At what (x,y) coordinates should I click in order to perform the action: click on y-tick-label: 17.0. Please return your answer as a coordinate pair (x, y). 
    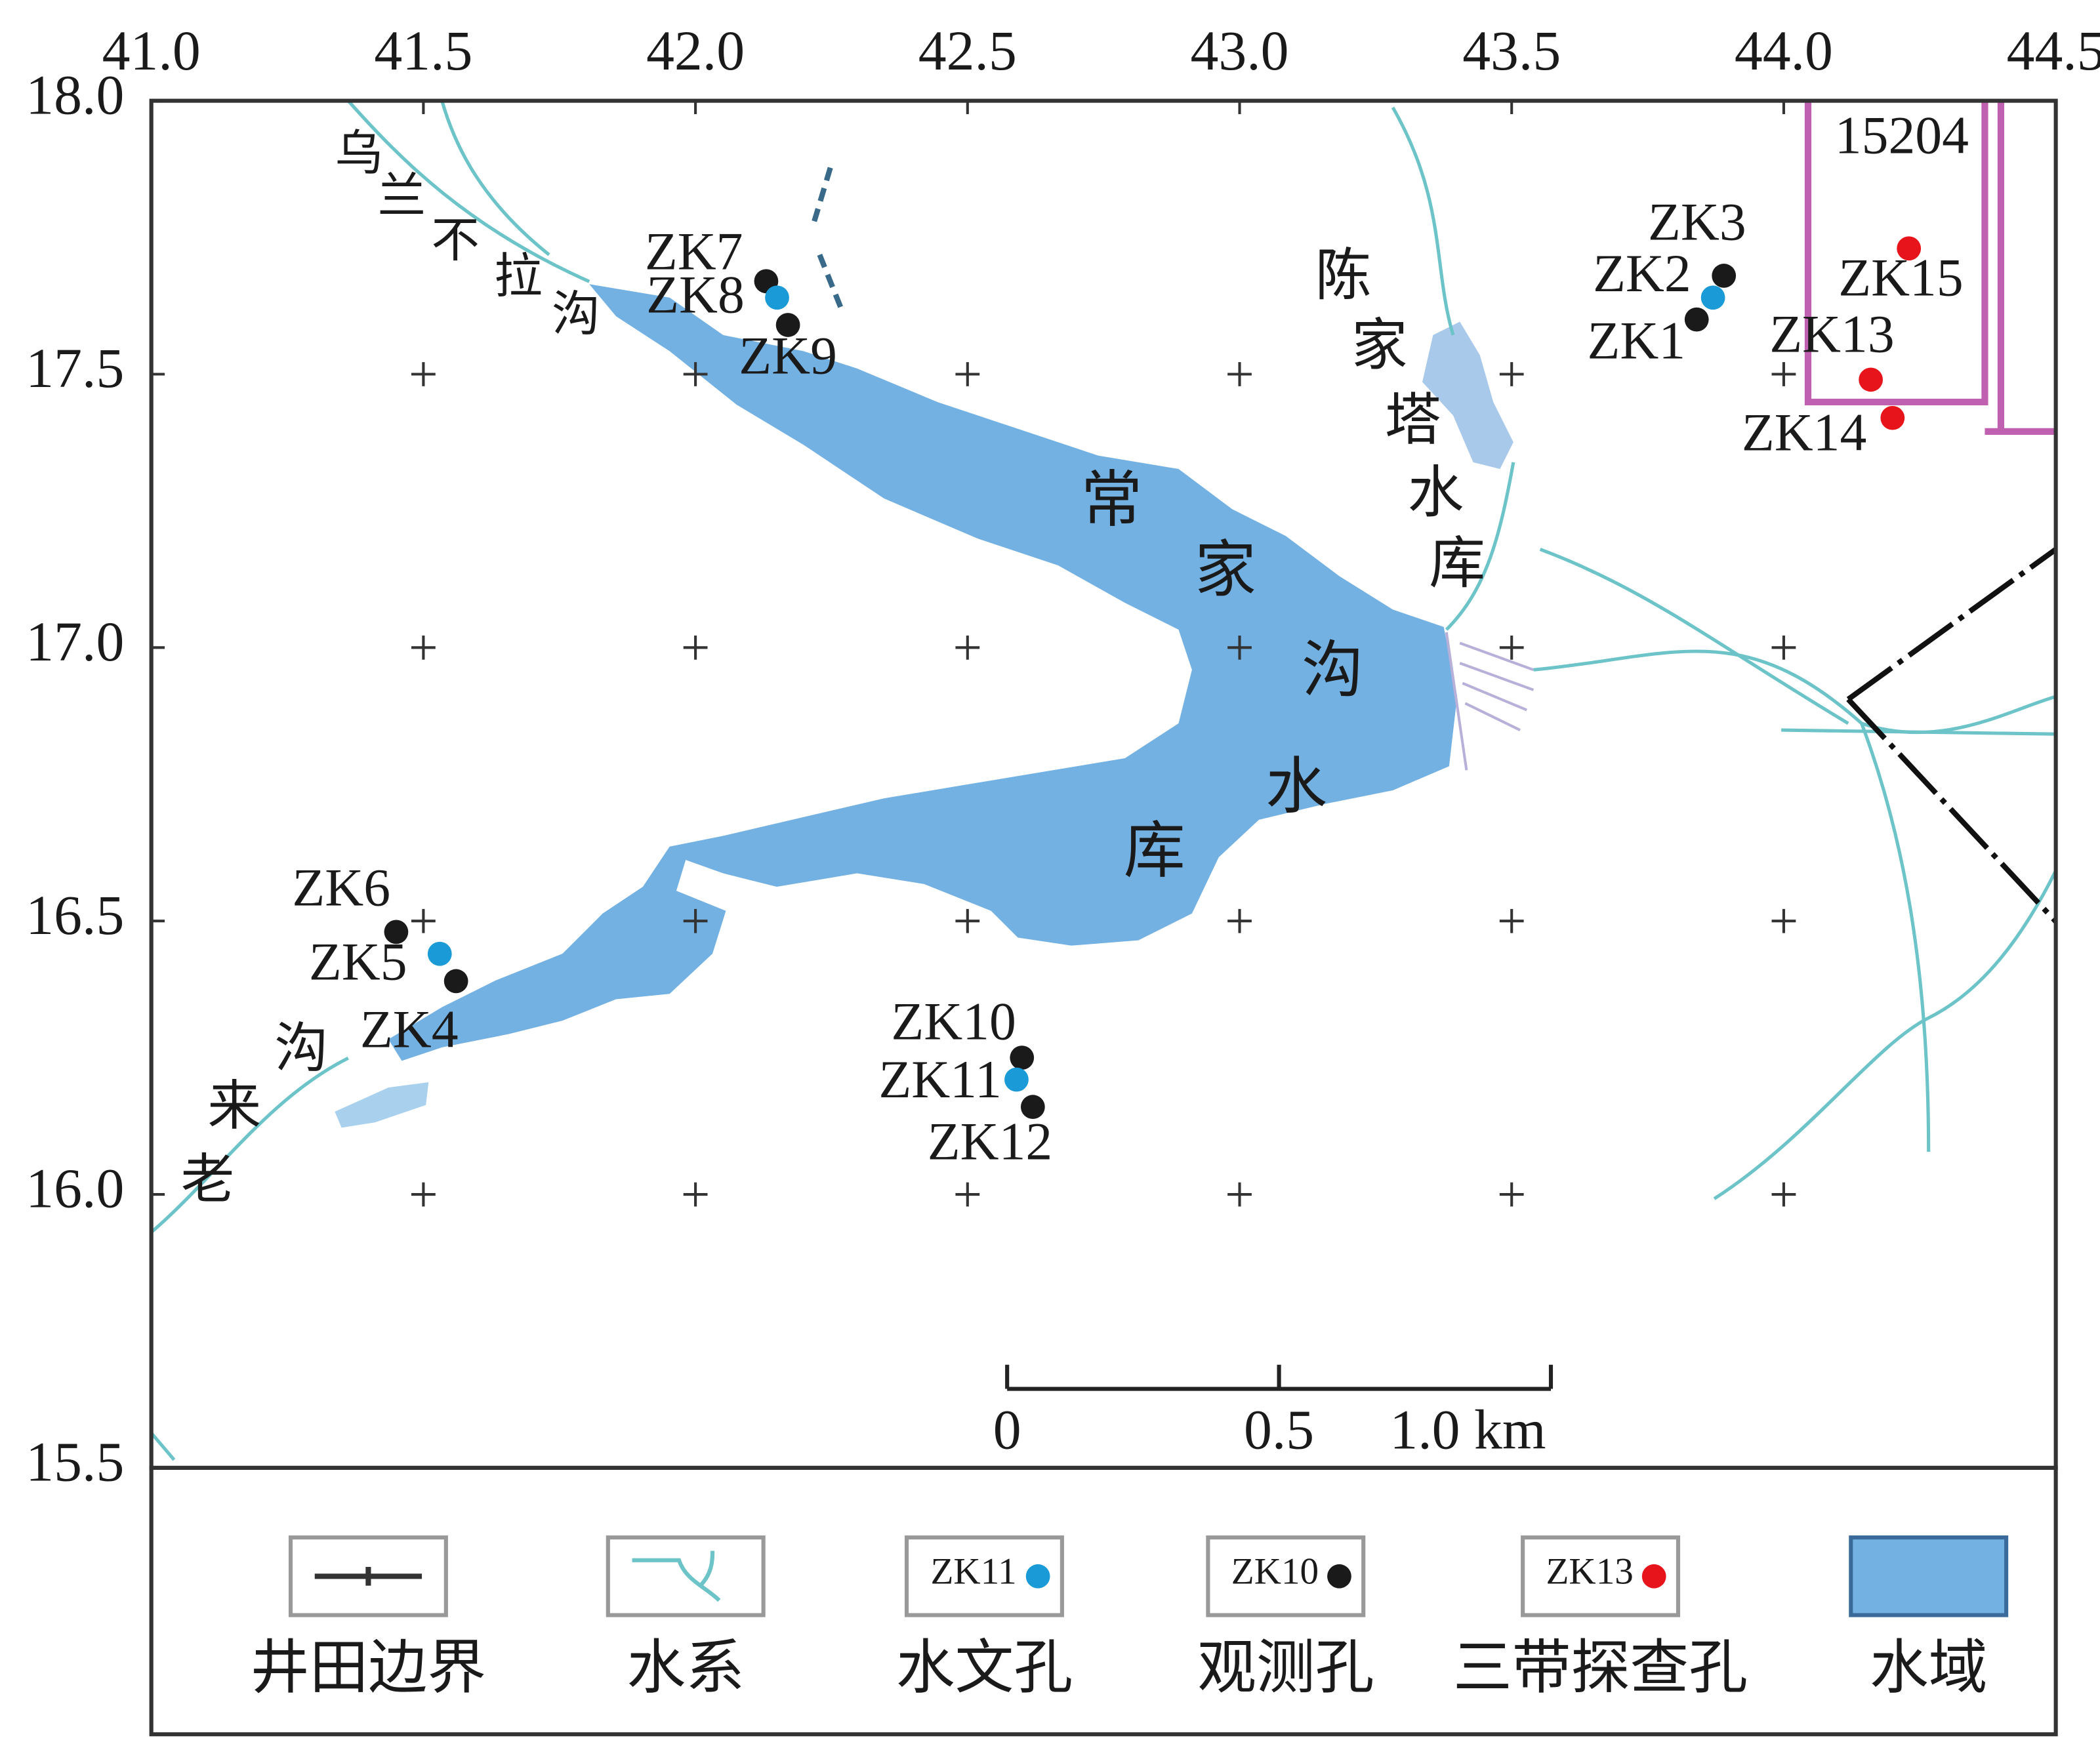
    Looking at the image, I should click on (75, 642).